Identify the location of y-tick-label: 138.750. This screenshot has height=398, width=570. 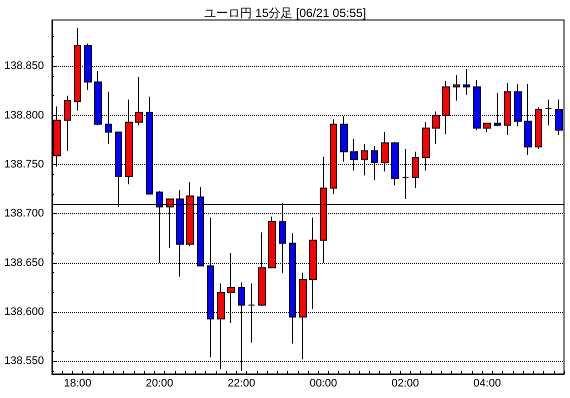
(24, 164).